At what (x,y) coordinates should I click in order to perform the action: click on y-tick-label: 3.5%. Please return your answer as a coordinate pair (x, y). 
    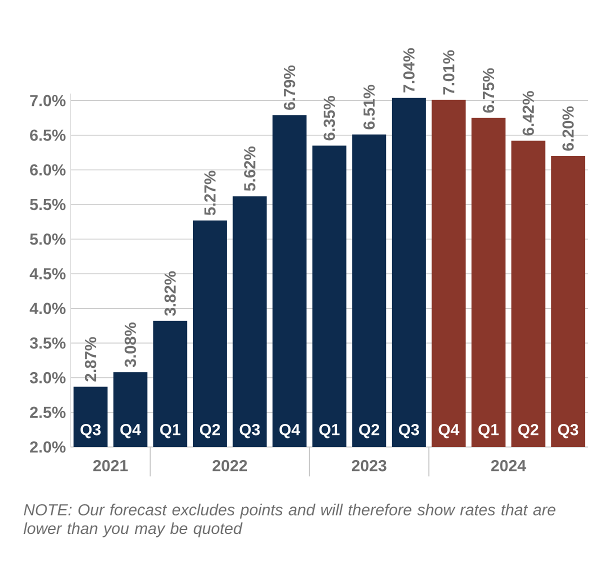
    Looking at the image, I should click on (48, 343).